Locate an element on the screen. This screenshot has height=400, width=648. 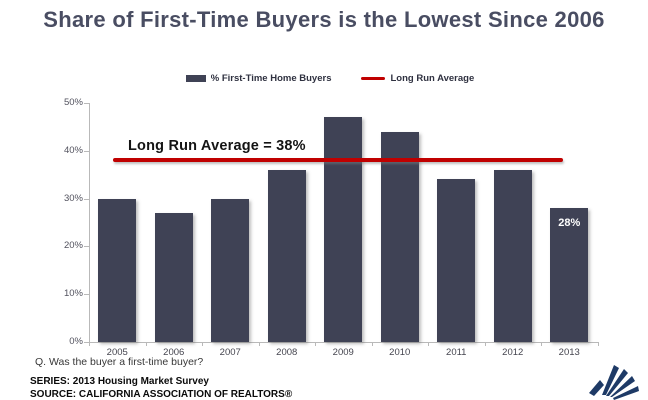
bar-2005 is located at coordinates (117, 270).